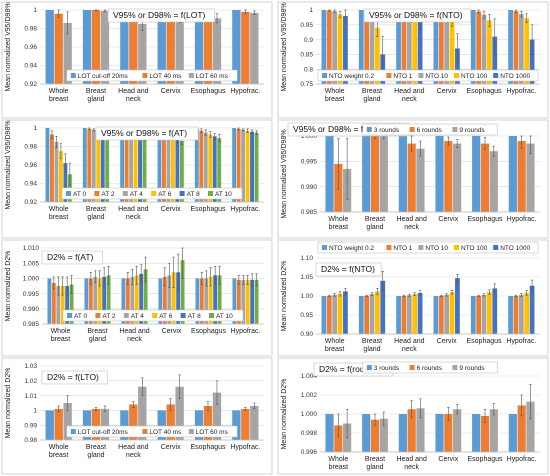 This screenshot has width=550, height=476. I want to click on legend-label: LOT 60 ms, so click(212, 432).